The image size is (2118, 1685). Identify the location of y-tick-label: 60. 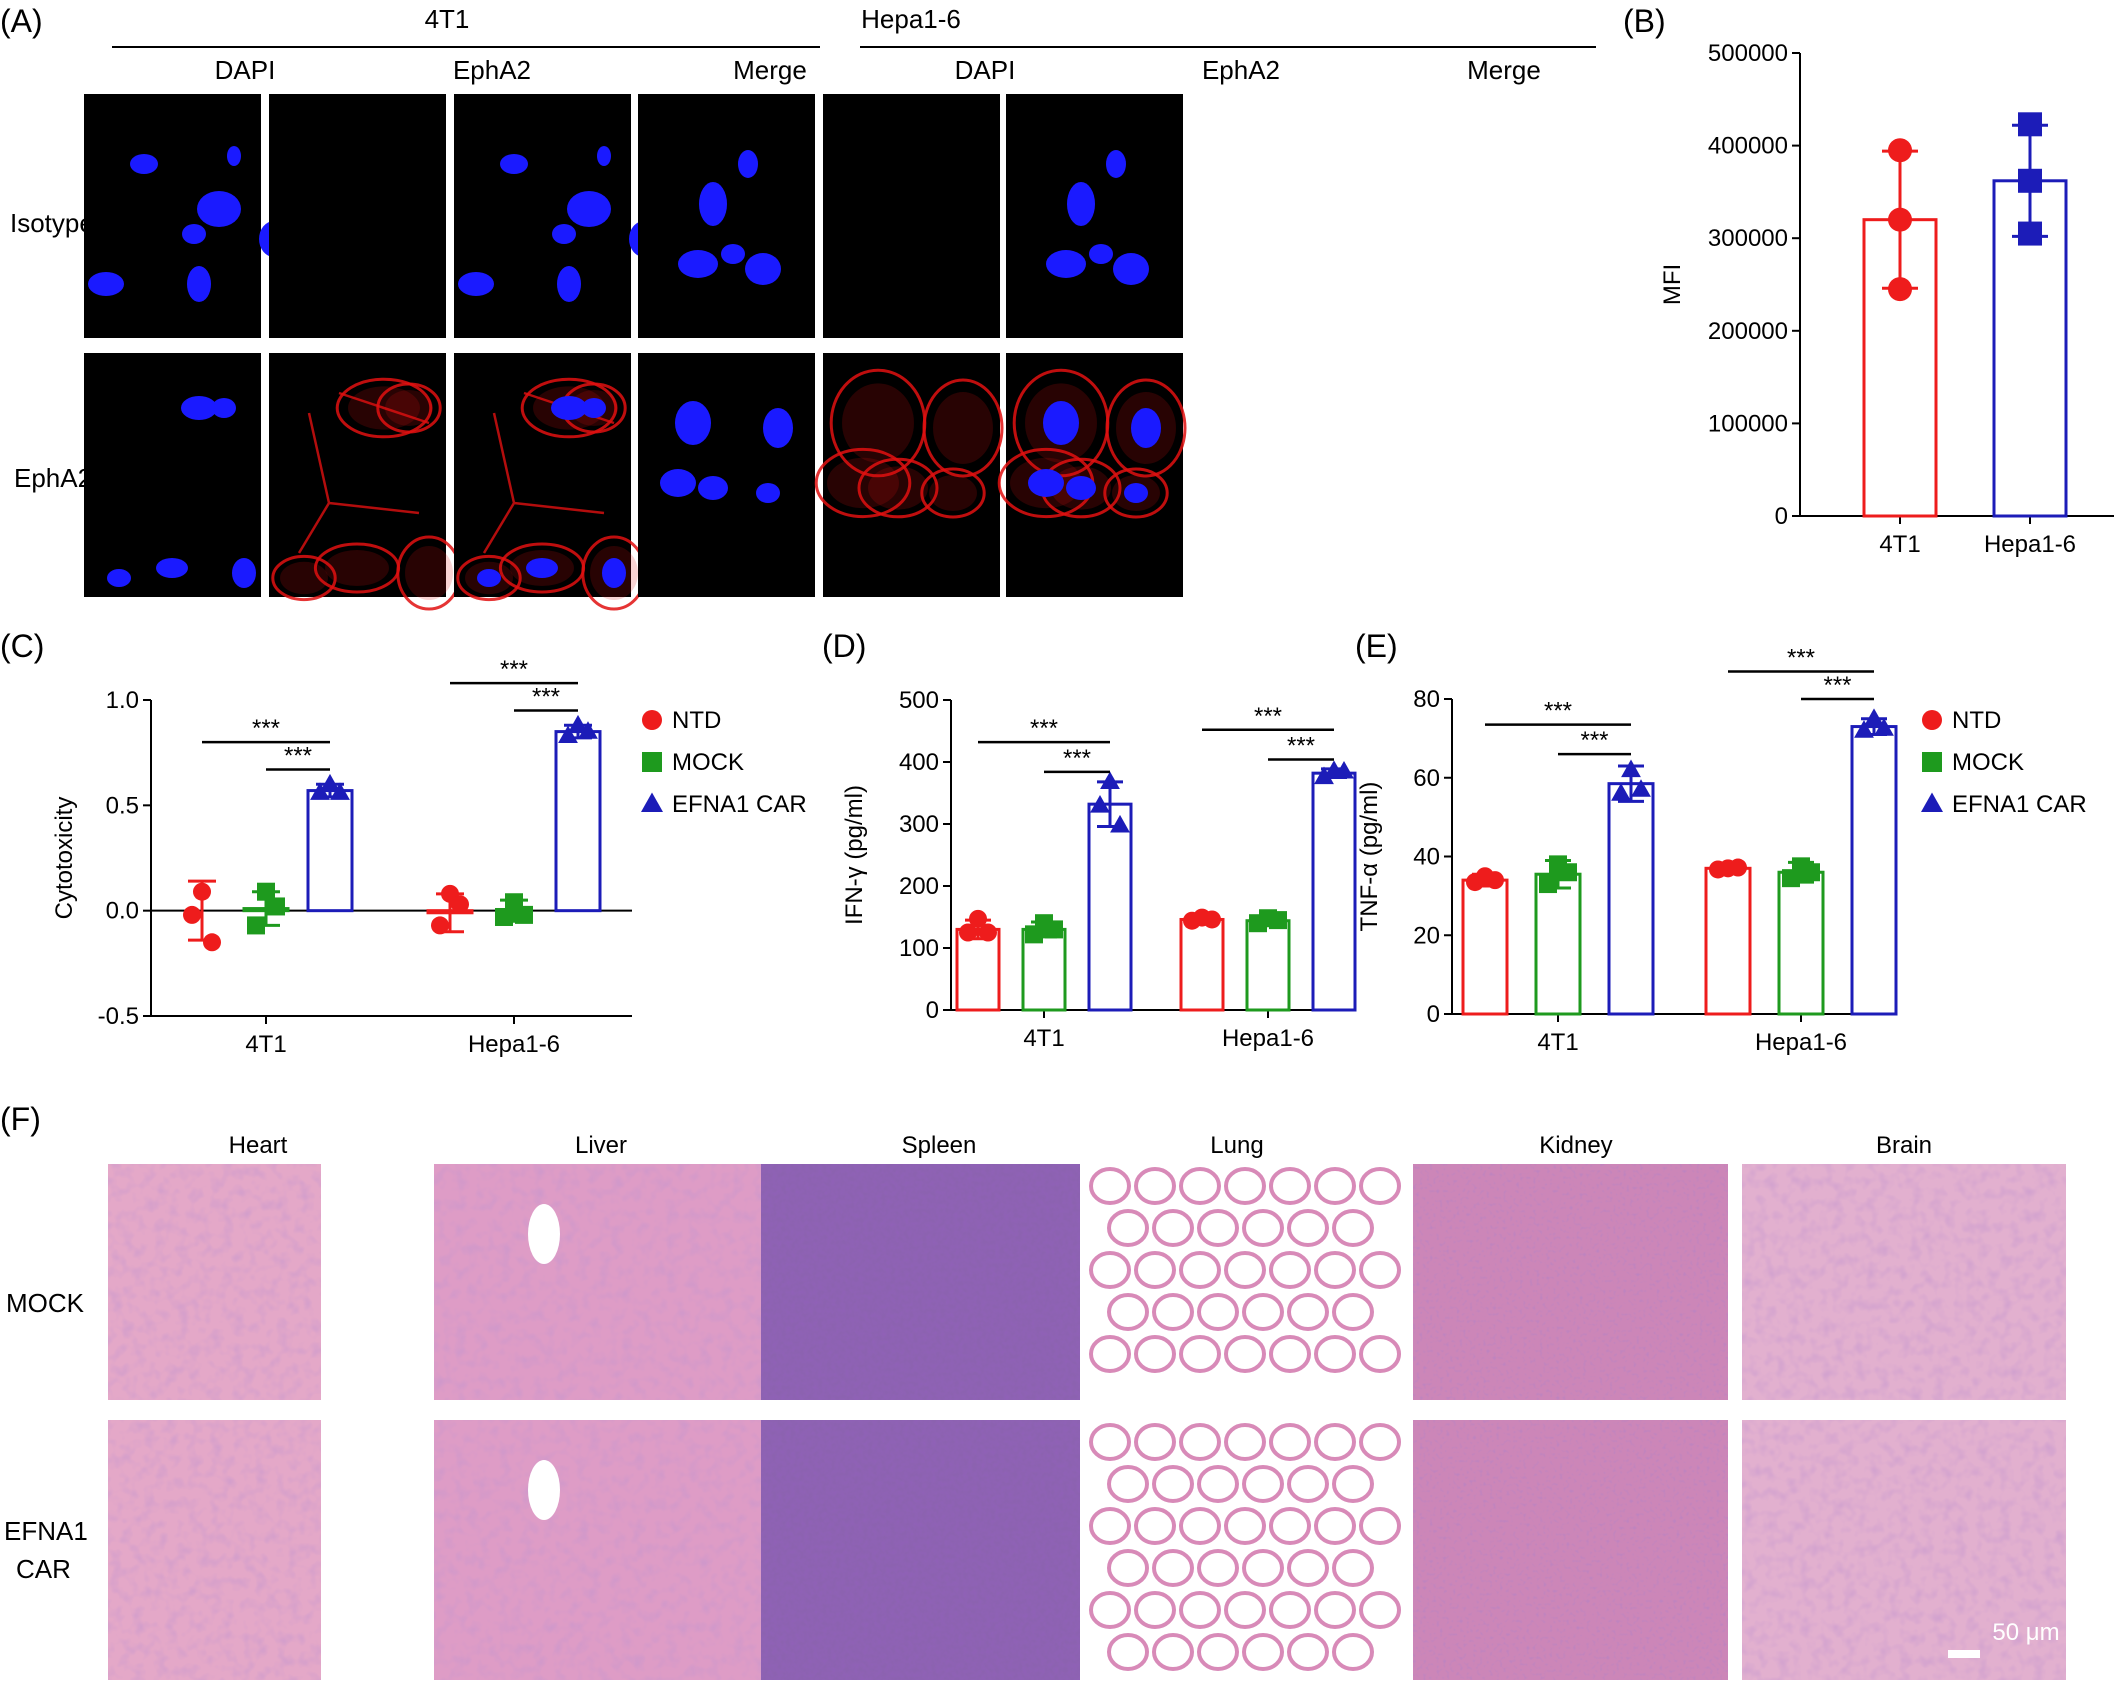
(1426, 778).